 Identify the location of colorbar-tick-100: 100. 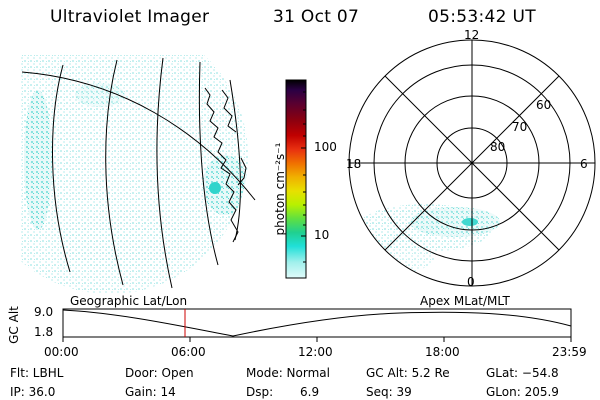
(325, 147).